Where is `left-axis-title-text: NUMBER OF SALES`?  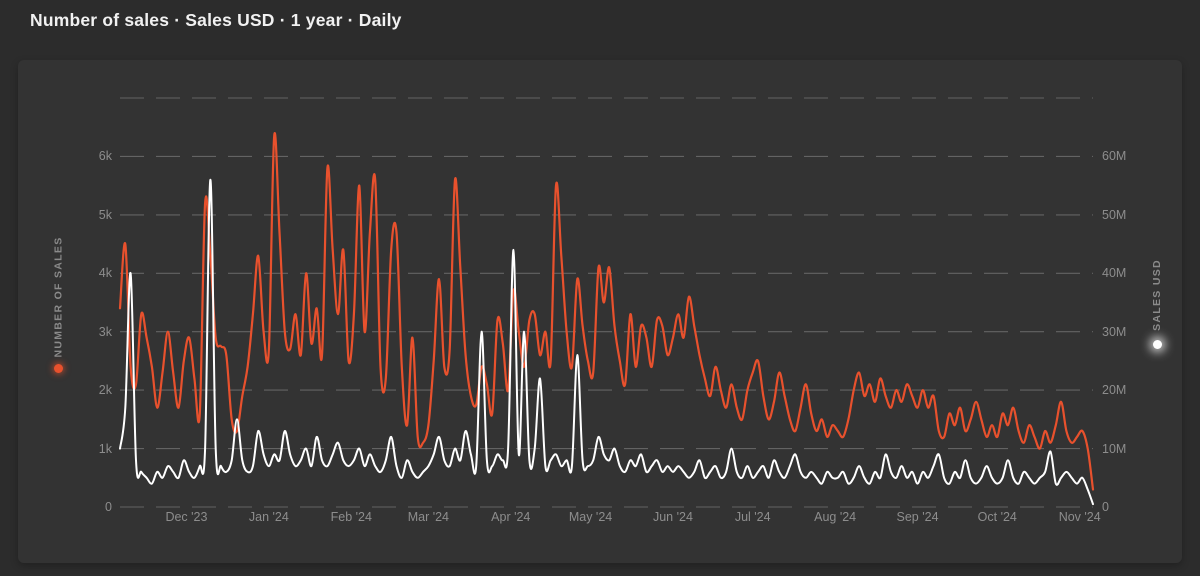 left-axis-title-text: NUMBER OF SALES is located at coordinates (58, 297).